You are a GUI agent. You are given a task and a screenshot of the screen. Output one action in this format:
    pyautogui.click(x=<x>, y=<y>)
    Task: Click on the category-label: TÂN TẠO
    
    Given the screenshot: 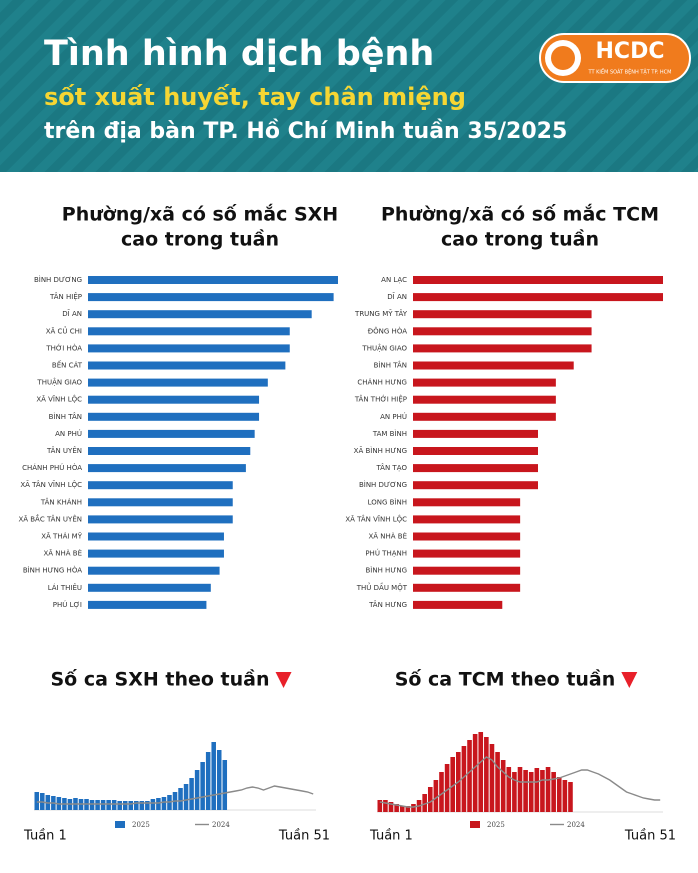 What is the action you would take?
    pyautogui.click(x=391, y=467)
    